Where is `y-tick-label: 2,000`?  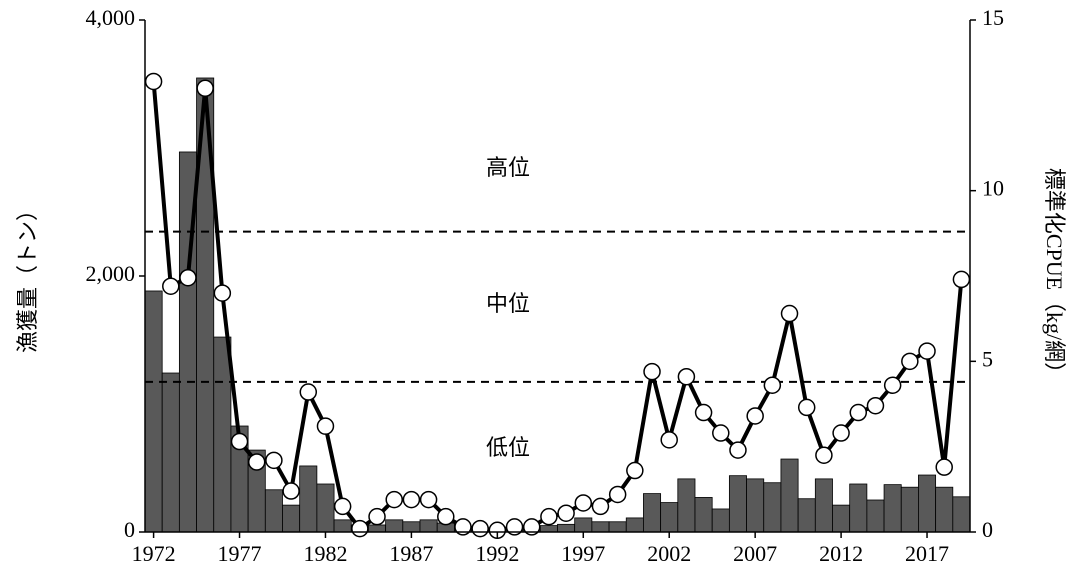
y-tick-label: 2,000 is located at coordinates (111, 273).